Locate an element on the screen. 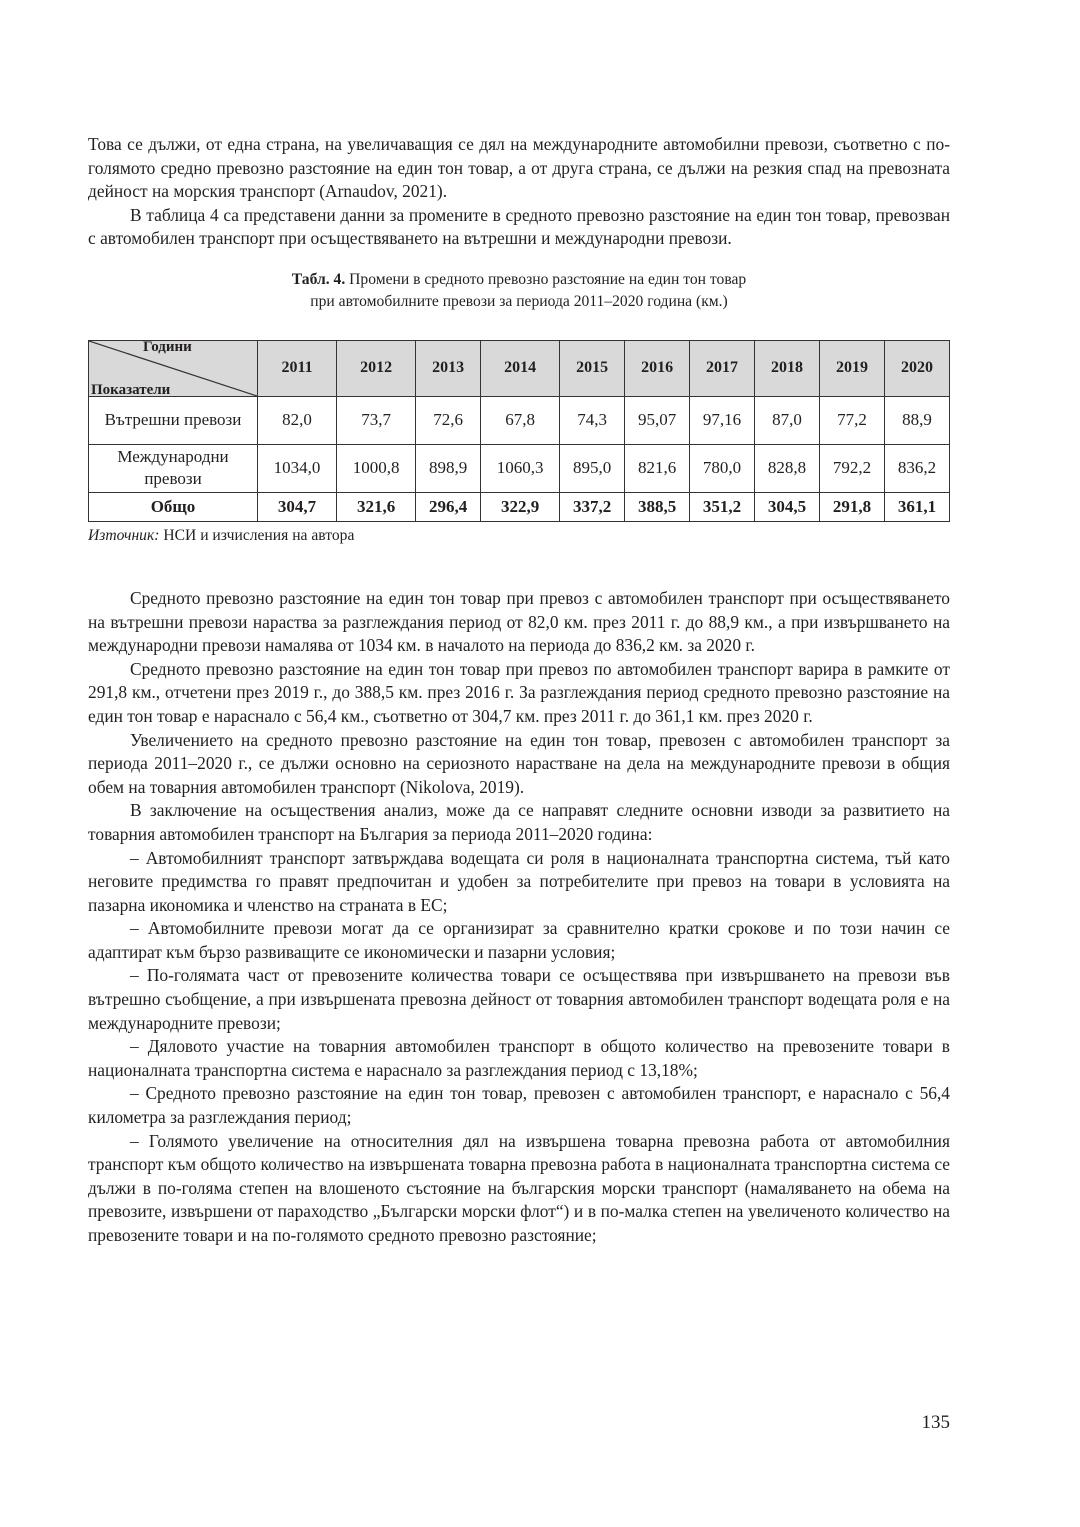 The image size is (1080, 1527). row-label: Общо is located at coordinates (173, 506).